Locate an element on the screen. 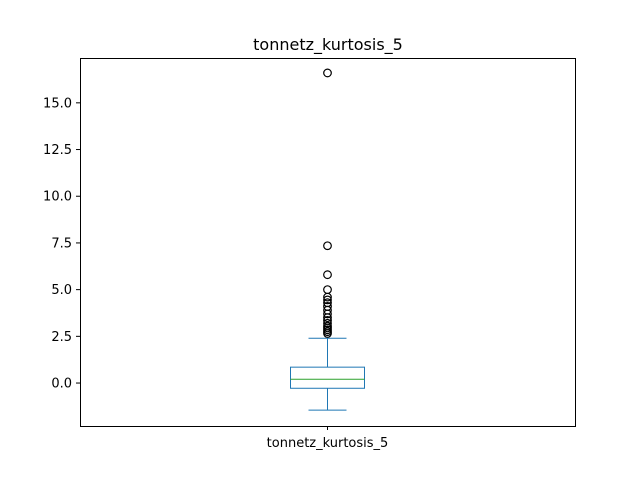  y-tick-label: 2.5 is located at coordinates (61, 337).